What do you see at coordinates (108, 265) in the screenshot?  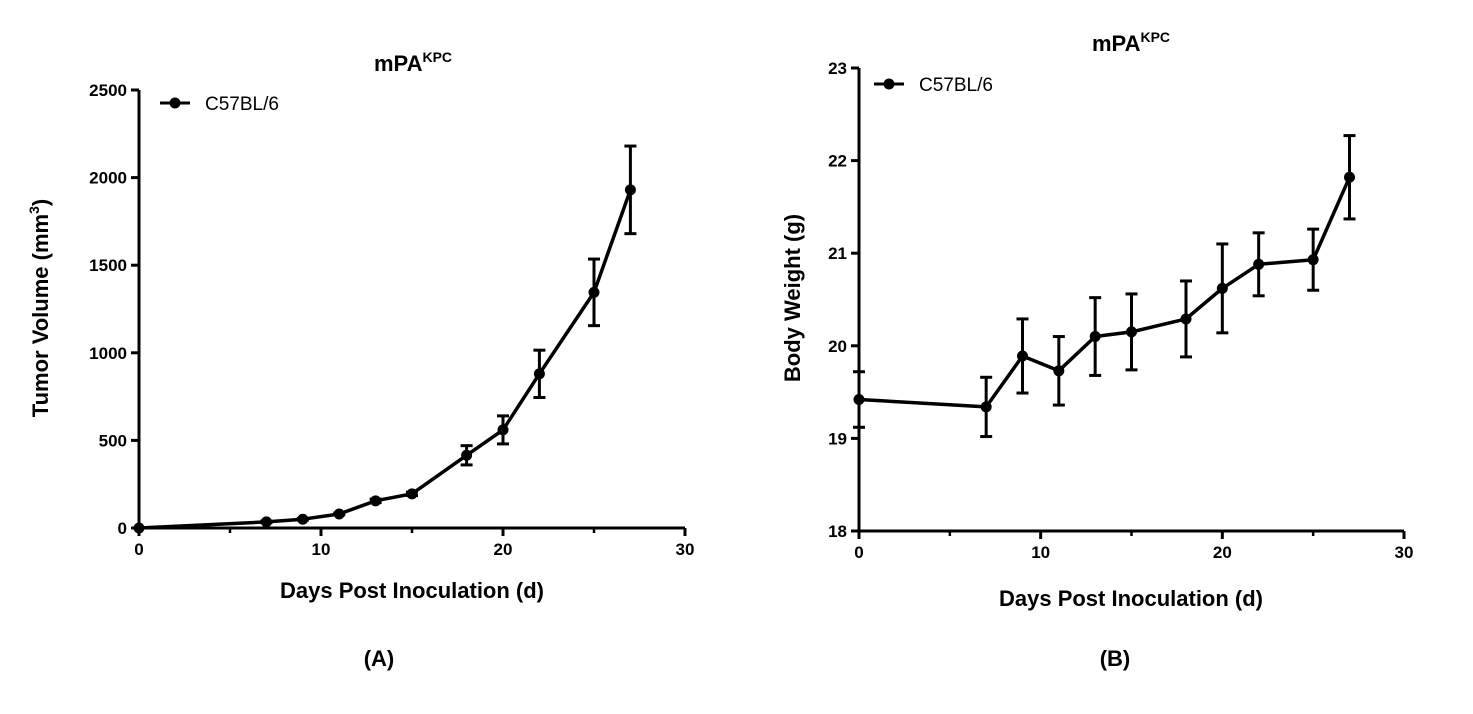 I see `y-tick-label: 1500` at bounding box center [108, 265].